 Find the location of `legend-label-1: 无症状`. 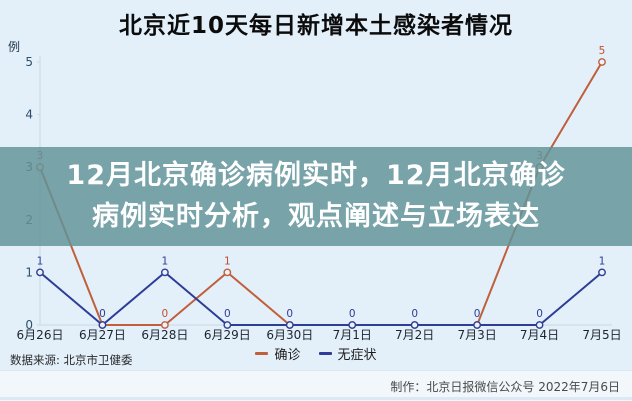

legend-label-1: 无症状 is located at coordinates (357, 355).